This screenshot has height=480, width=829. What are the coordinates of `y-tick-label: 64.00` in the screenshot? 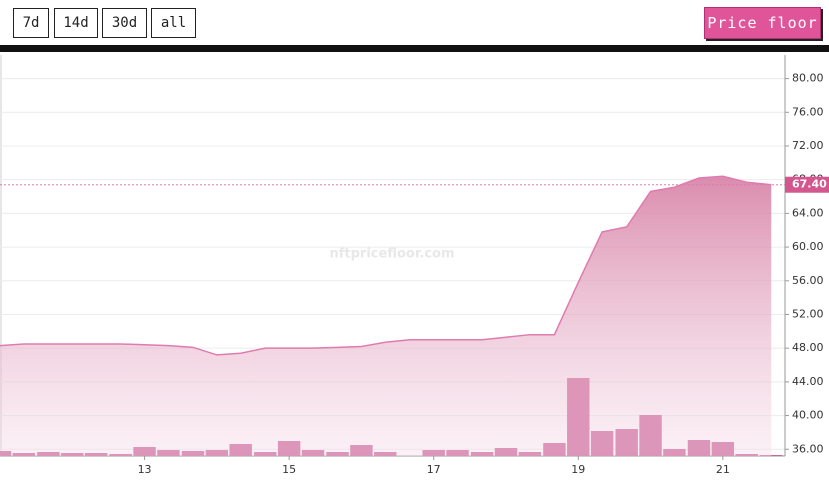 It's located at (808, 212).